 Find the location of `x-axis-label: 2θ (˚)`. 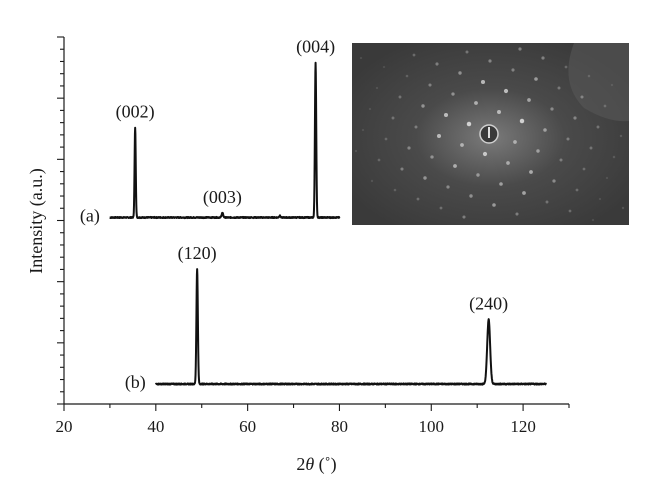

x-axis-label: 2θ (˚) is located at coordinates (316, 464).